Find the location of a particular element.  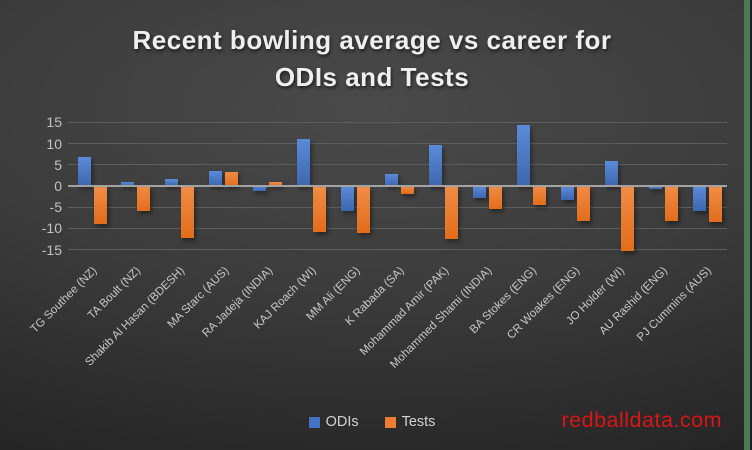

legend-swatch-odis is located at coordinates (314, 422).